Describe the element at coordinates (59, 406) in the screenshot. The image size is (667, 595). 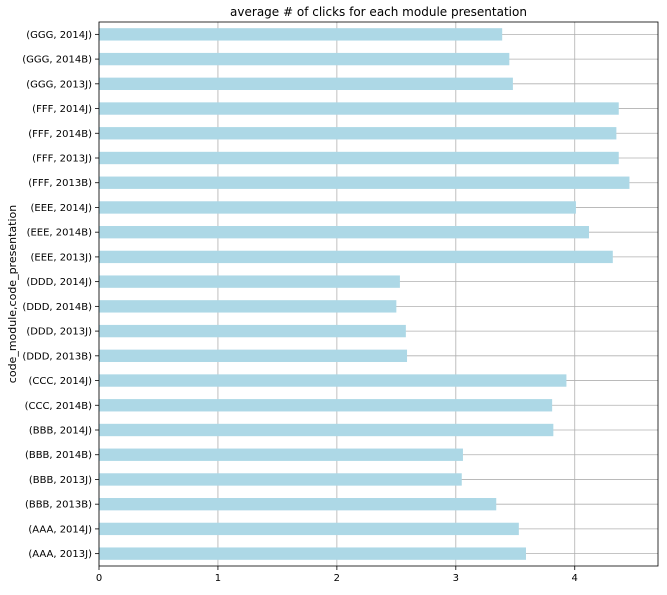
I see `y-tick-label: (CCC, 2014B)` at that location.